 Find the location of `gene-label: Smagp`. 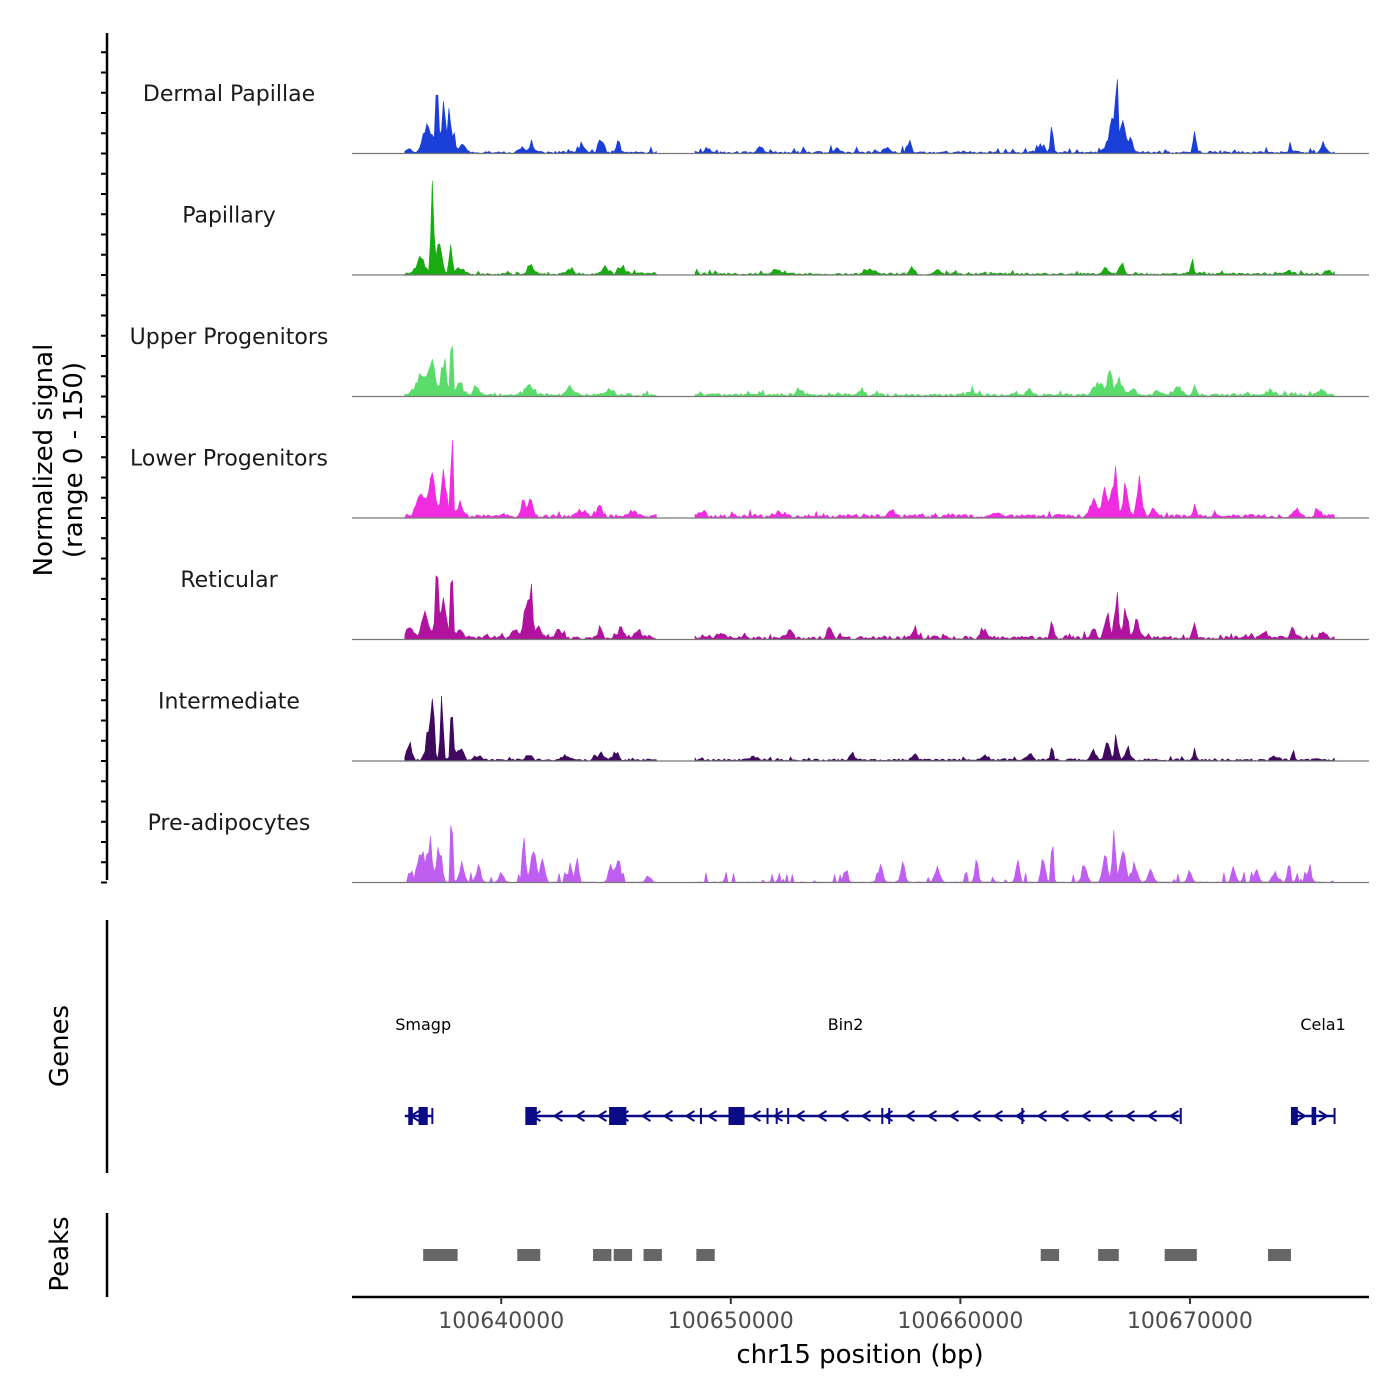

gene-label: Smagp is located at coordinates (423, 1024).